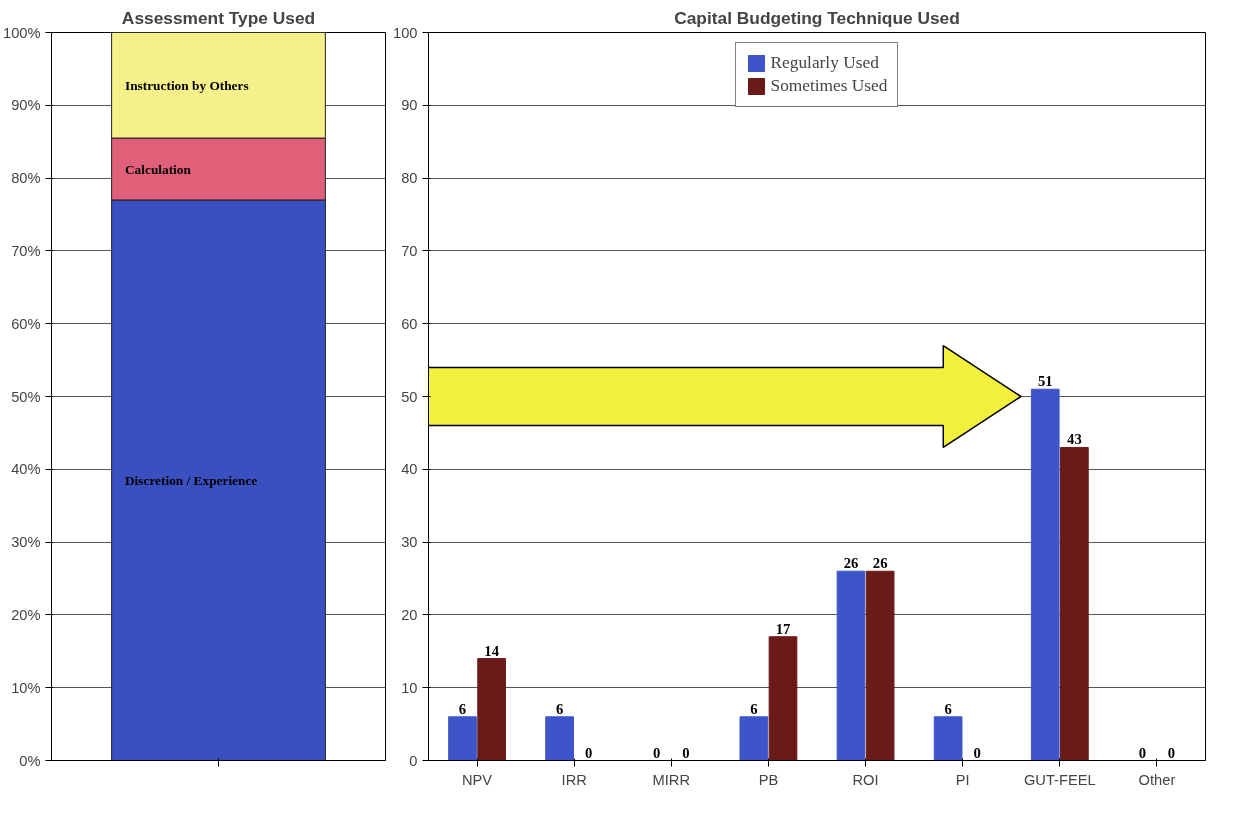 The height and width of the screenshot is (814, 1233). What do you see at coordinates (413, 760) in the screenshot?
I see `y-tick-label: 0` at bounding box center [413, 760].